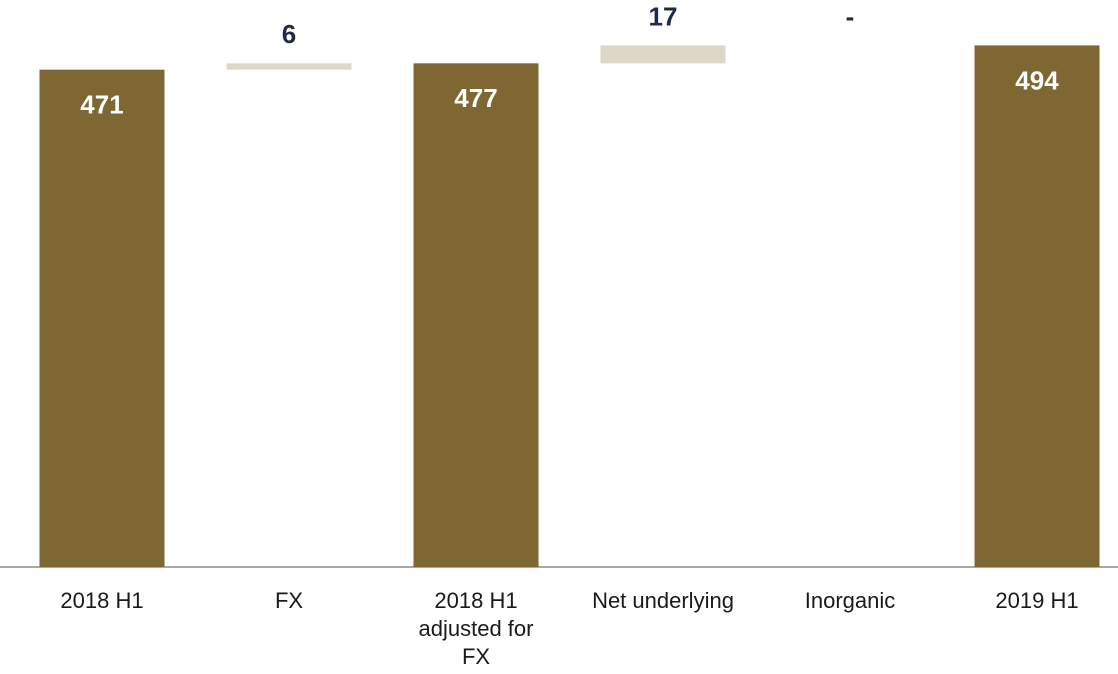 This screenshot has height=674, width=1118. Describe the element at coordinates (850, 16) in the screenshot. I see `value-label: -` at that location.